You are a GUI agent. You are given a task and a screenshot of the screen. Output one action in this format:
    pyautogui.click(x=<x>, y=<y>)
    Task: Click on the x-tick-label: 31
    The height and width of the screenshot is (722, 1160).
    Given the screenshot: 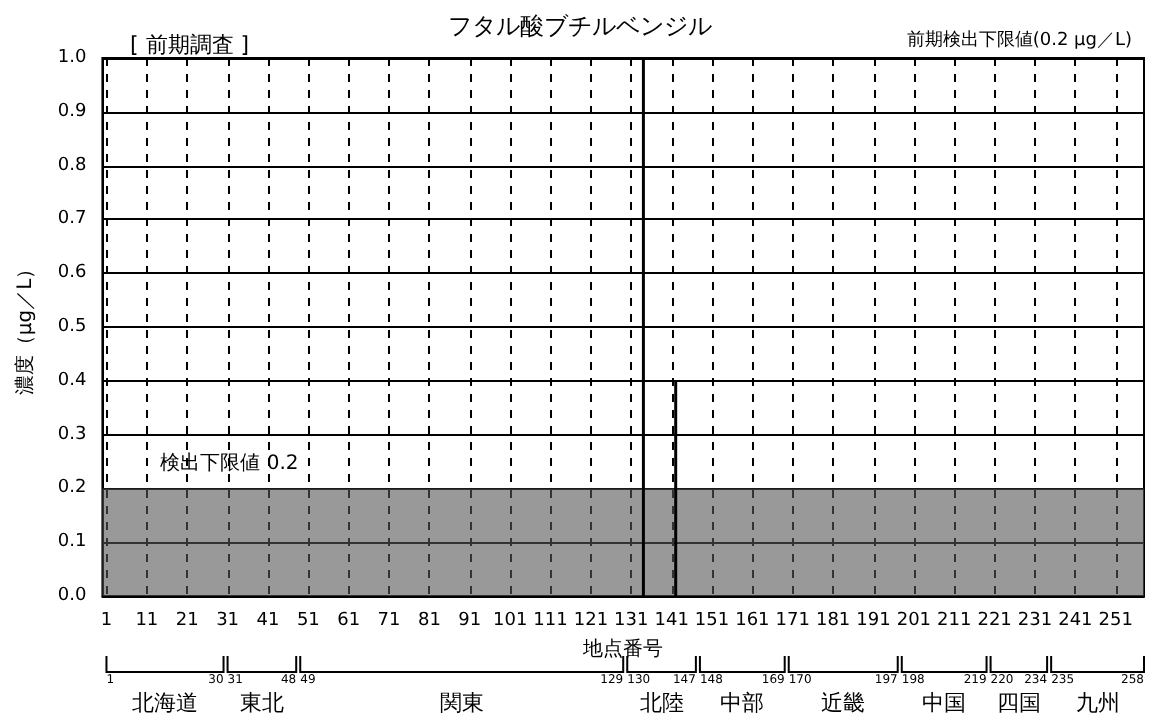 What is the action you would take?
    pyautogui.click(x=228, y=621)
    